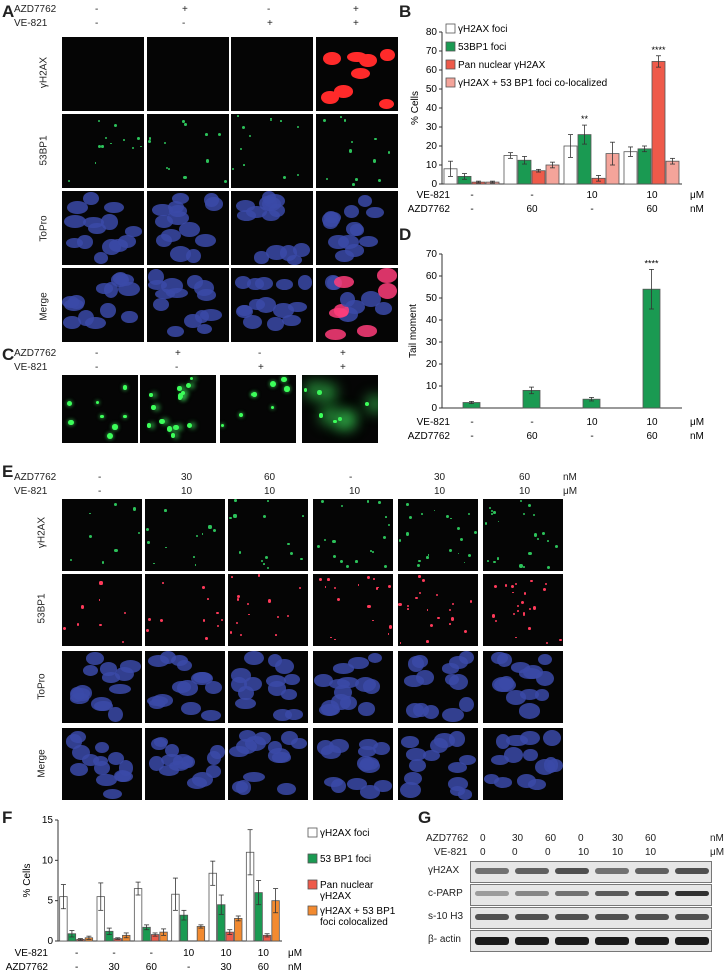 This screenshot has width=726, height=973. What do you see at coordinates (31, 491) in the screenshot?
I see `condition-label-ve821: VE-821` at bounding box center [31, 491].